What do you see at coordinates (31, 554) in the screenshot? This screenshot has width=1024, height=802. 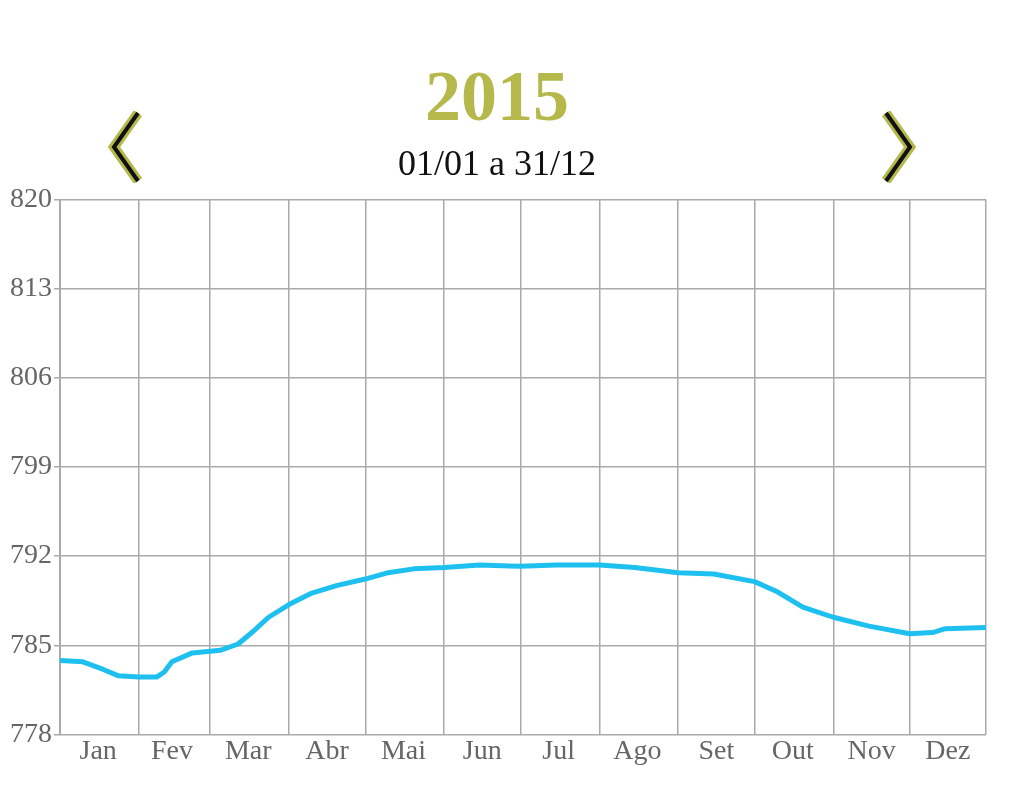 I see `y-tick-label: 792` at bounding box center [31, 554].